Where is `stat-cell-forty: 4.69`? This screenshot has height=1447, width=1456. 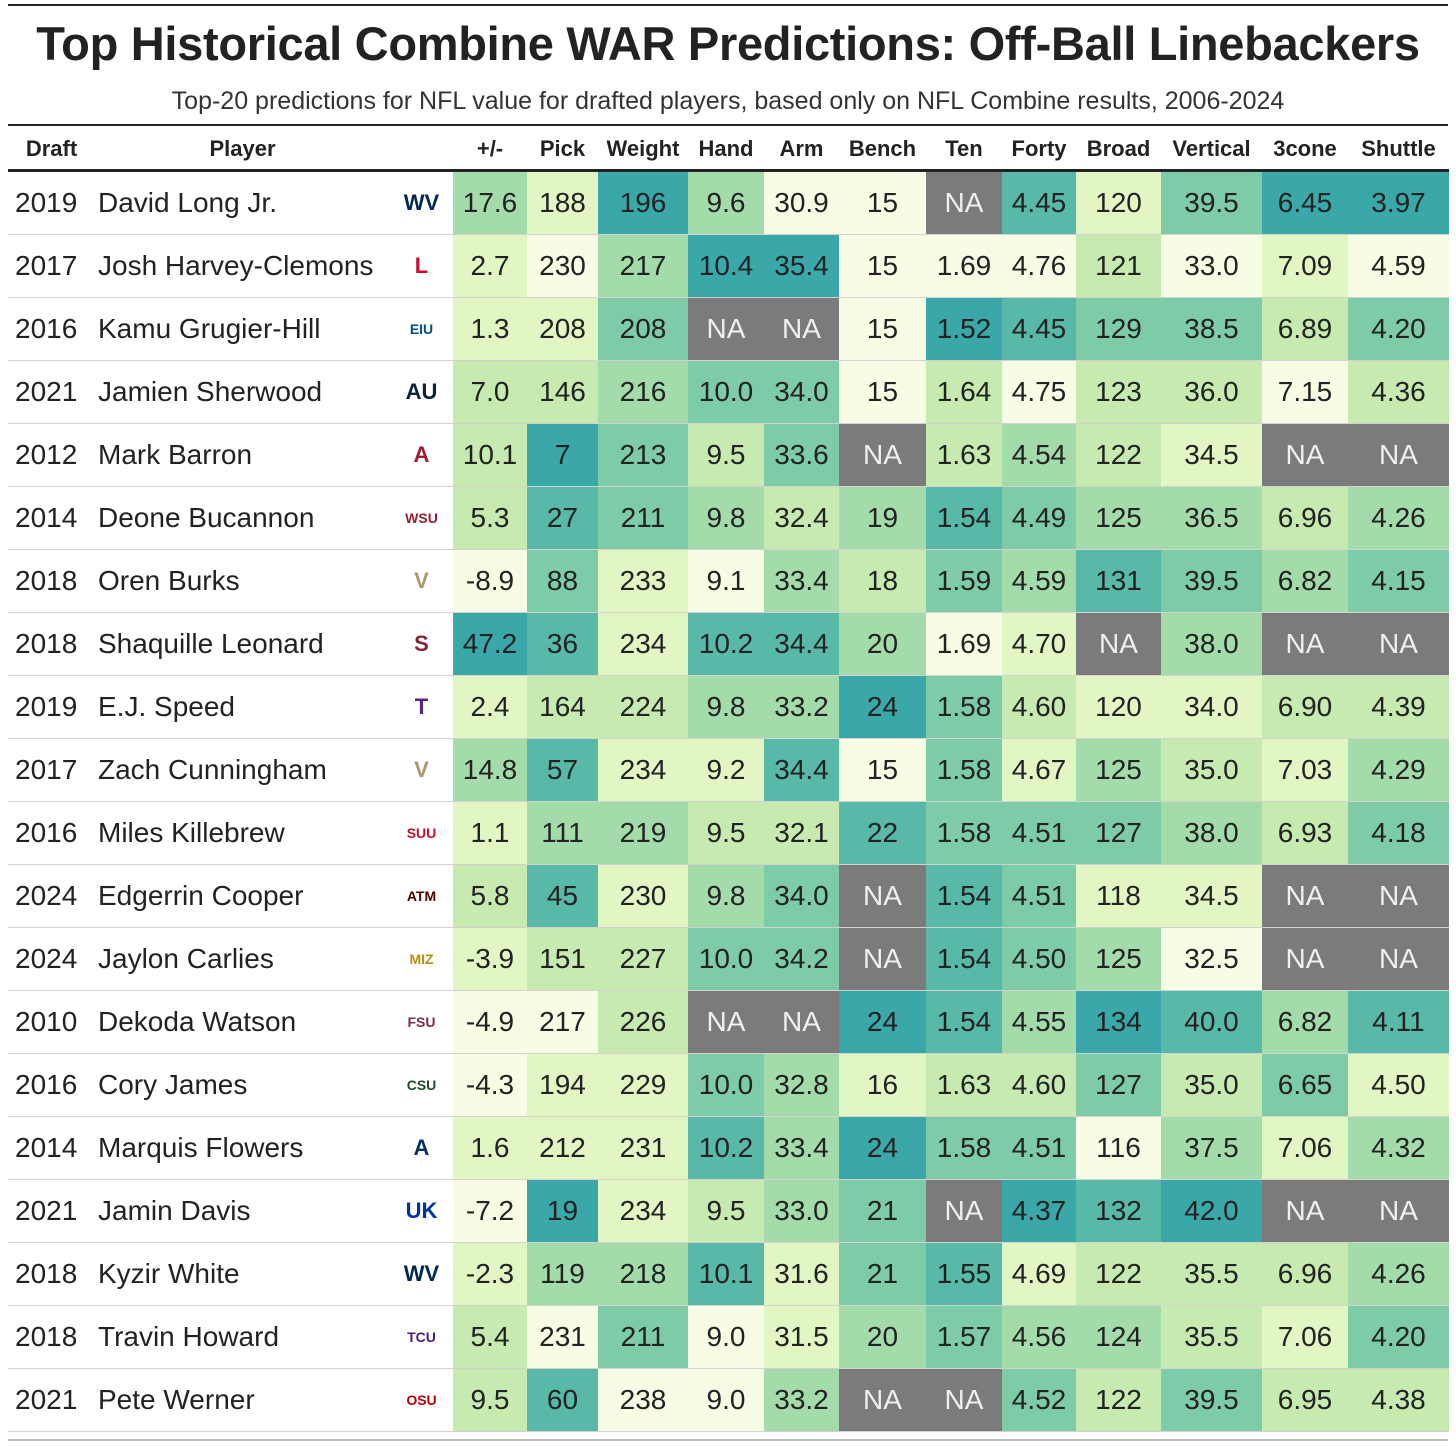 stat-cell-forty: 4.69 is located at coordinates (1039, 1274).